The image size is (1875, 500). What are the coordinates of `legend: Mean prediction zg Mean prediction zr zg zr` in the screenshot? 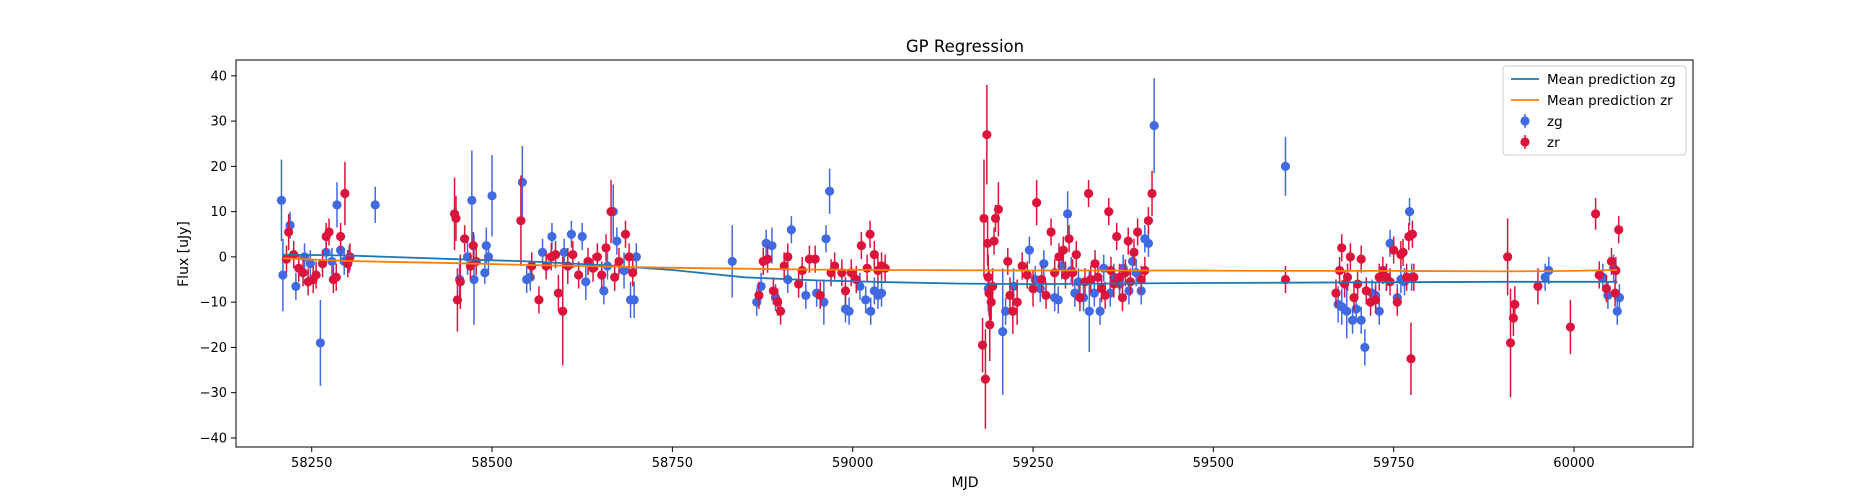 It's located at (1594, 110).